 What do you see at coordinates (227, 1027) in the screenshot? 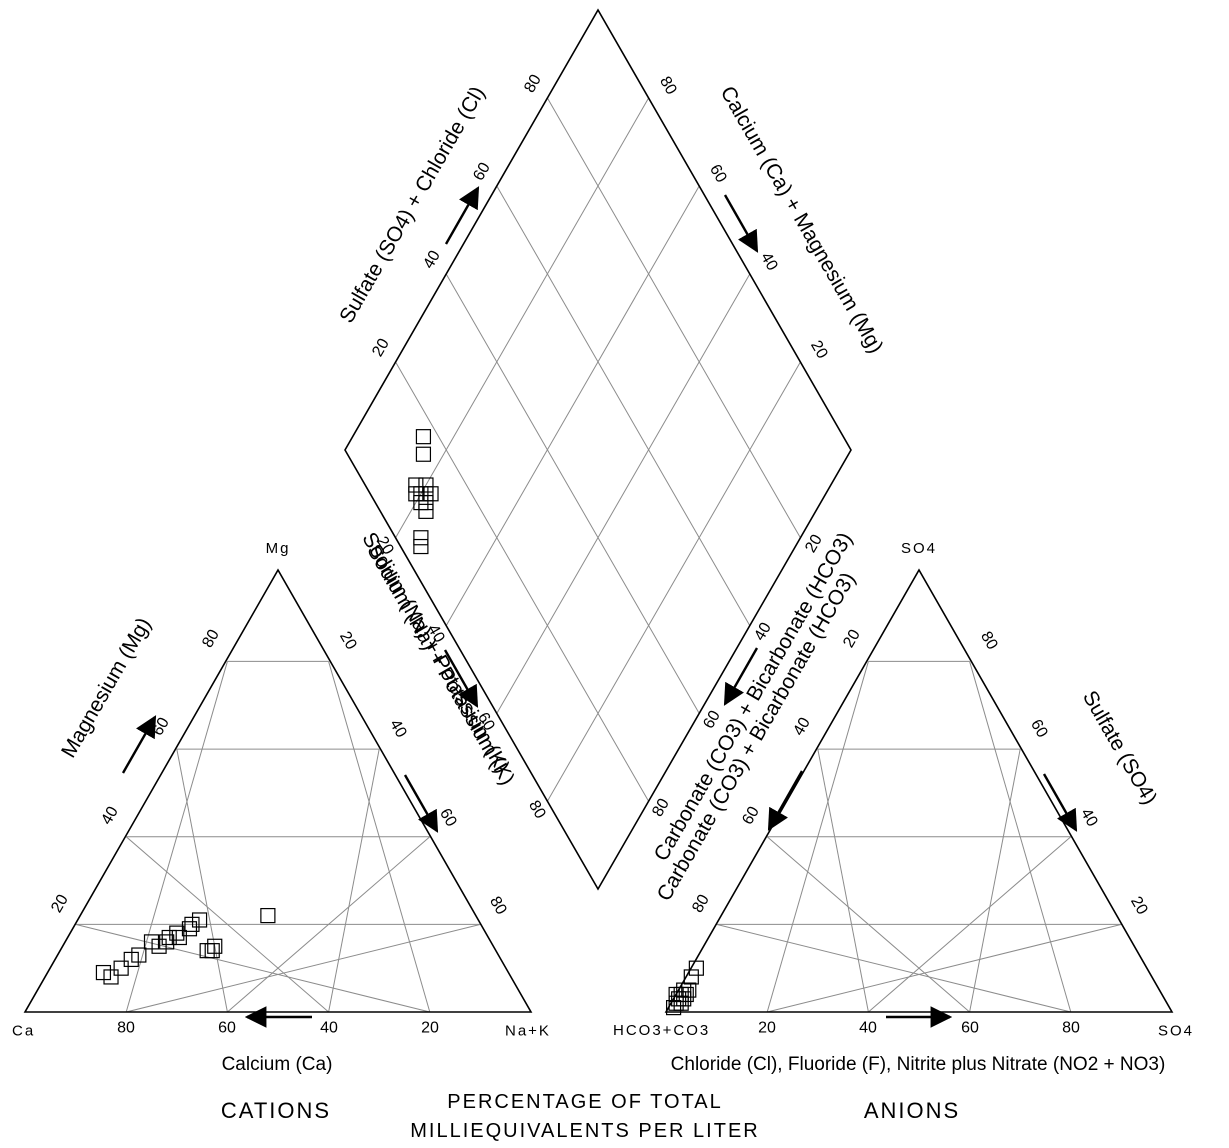
I see `cation-bottom-tick: 60` at bounding box center [227, 1027].